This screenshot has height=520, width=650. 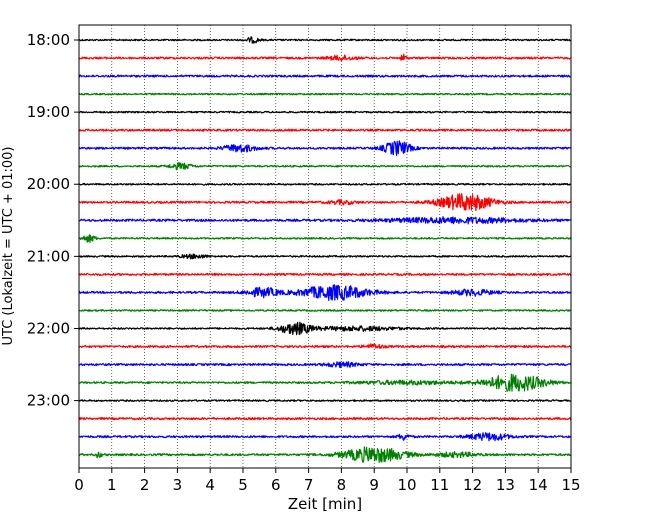 What do you see at coordinates (325, 130) in the screenshot?
I see `trace-1915` at bounding box center [325, 130].